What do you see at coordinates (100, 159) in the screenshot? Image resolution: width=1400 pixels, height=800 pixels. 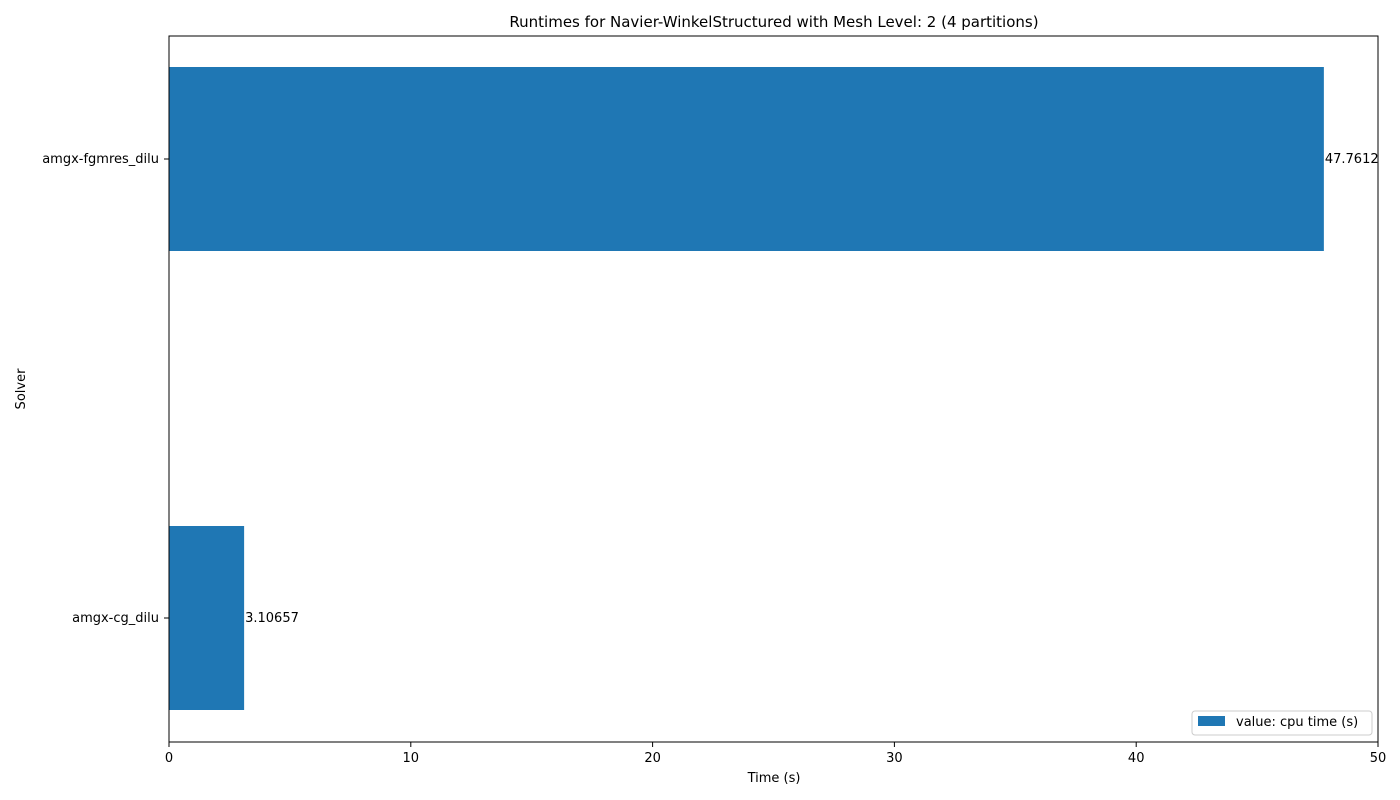 I see `y-tick-label-amgx-fgmres_dilu: amgx-fgmres_dilu` at bounding box center [100, 159].